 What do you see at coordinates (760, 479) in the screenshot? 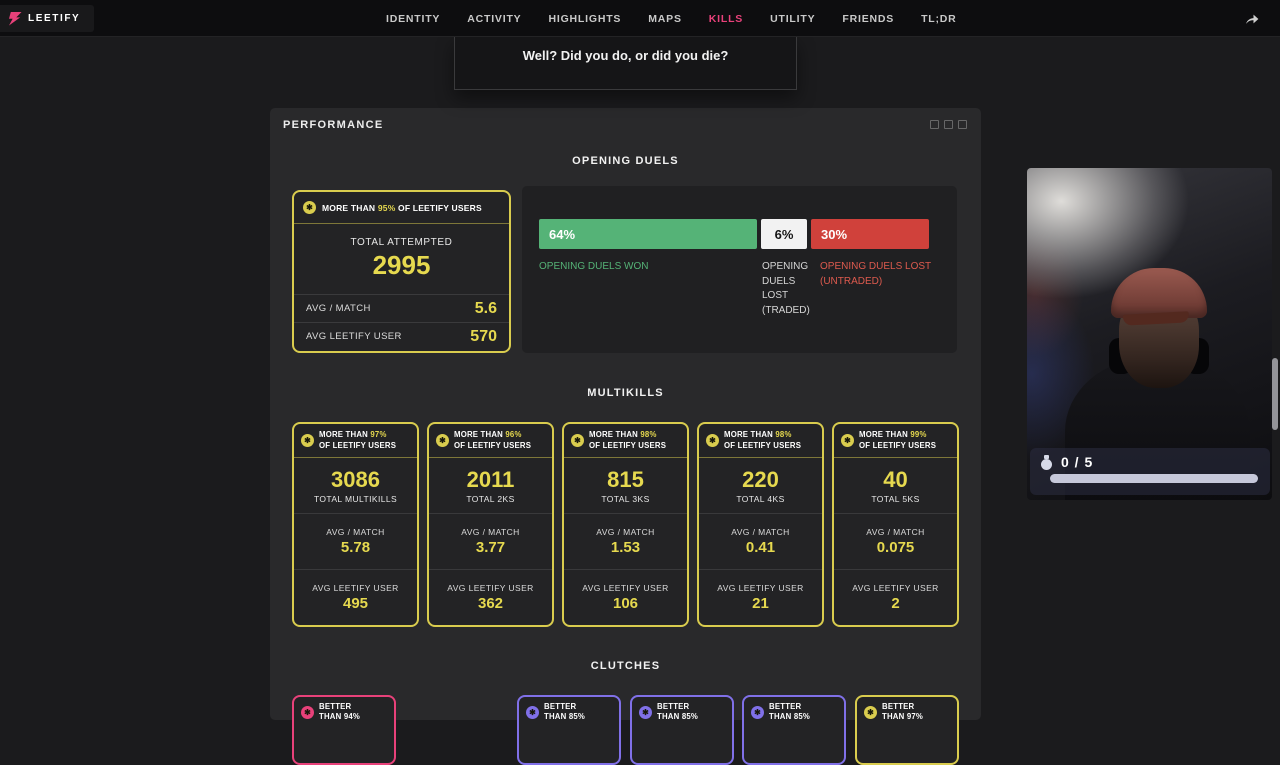
I see `stat-value: 220` at bounding box center [760, 479].